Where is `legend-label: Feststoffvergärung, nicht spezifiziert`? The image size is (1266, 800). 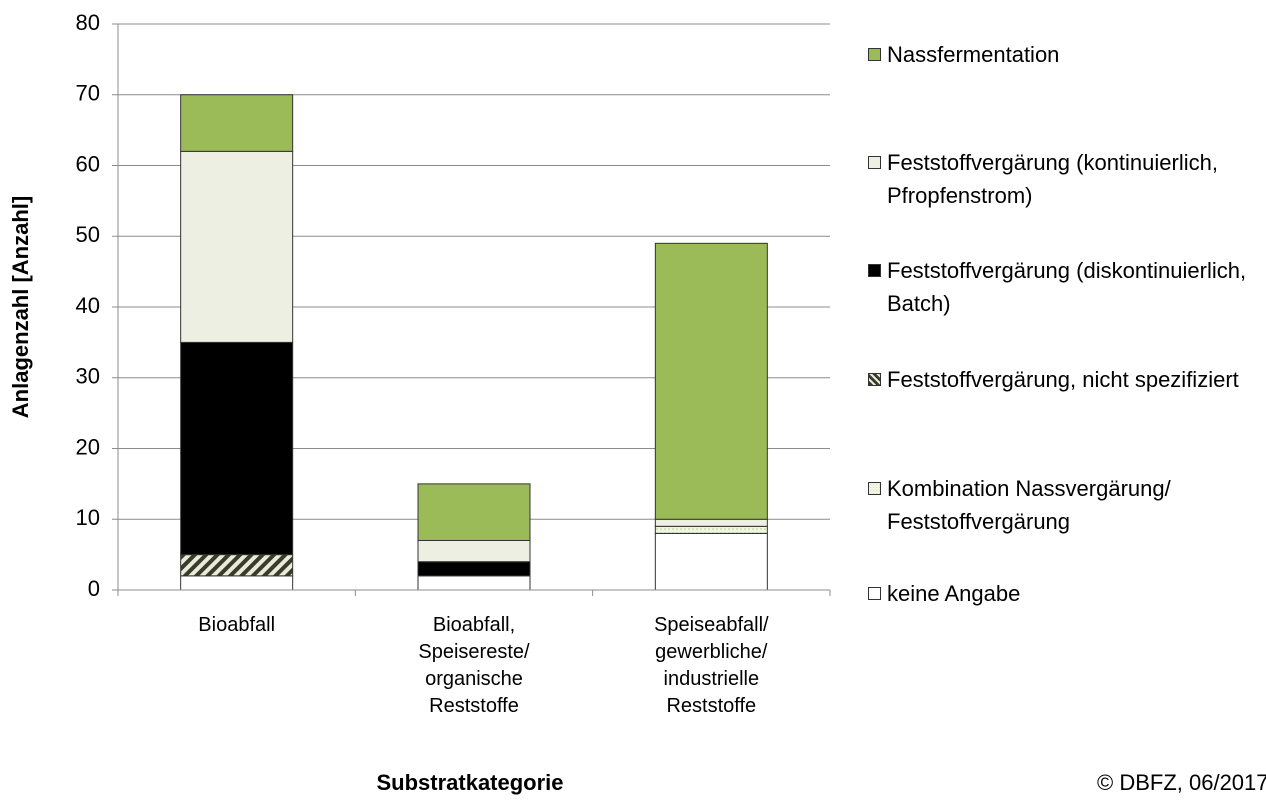 legend-label: Feststoffvergärung, nicht spezifiziert is located at coordinates (1063, 379).